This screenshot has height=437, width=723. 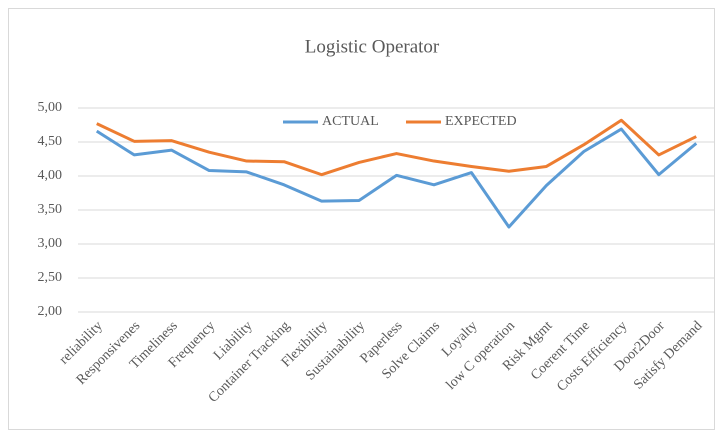 I want to click on y-tick-label: 2,00, so click(x=50, y=311).